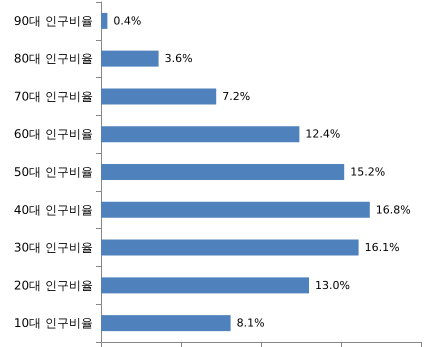  What do you see at coordinates (236, 96) in the screenshot?
I see `data-label: 7.2%` at bounding box center [236, 96].